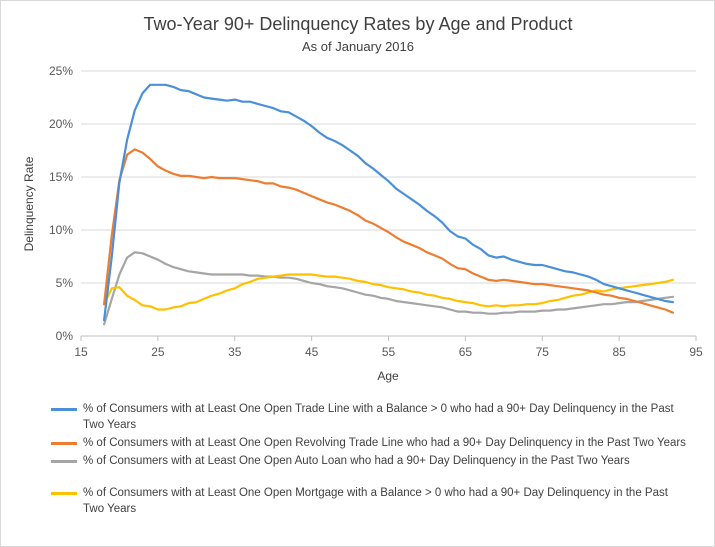  Describe the element at coordinates (61, 71) in the screenshot. I see `y-tick-label: 25%` at that location.